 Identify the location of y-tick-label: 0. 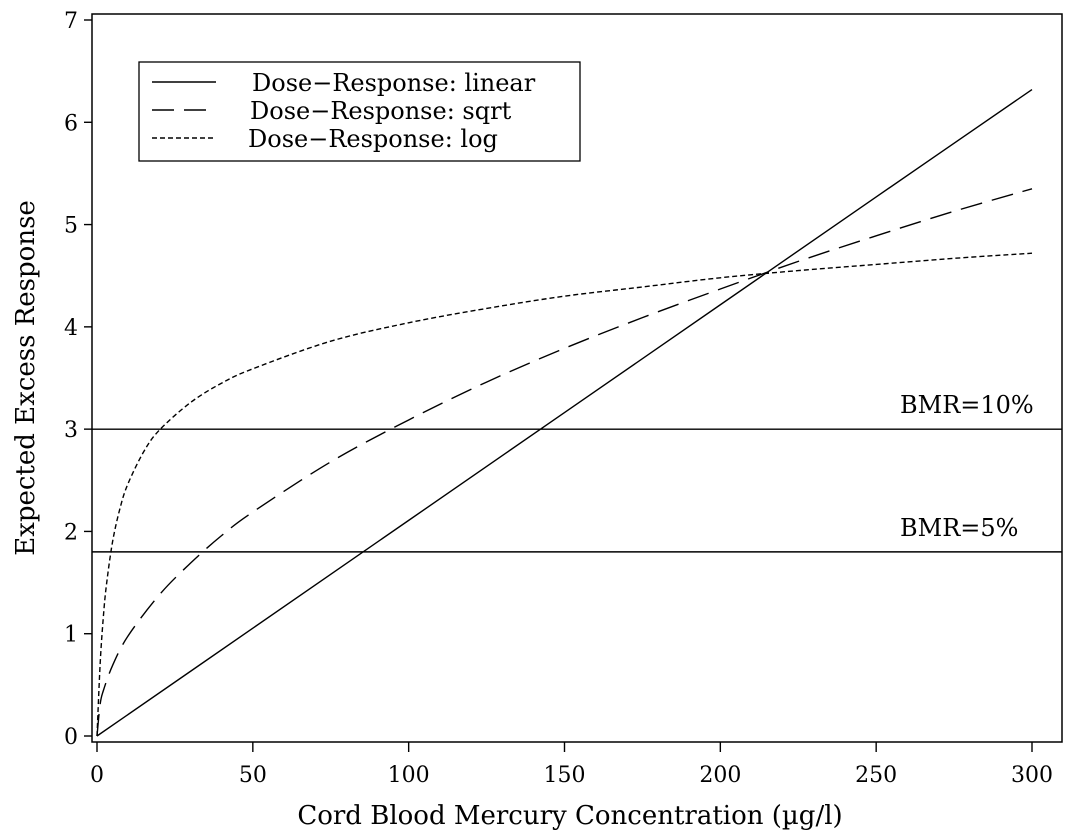
(71, 737).